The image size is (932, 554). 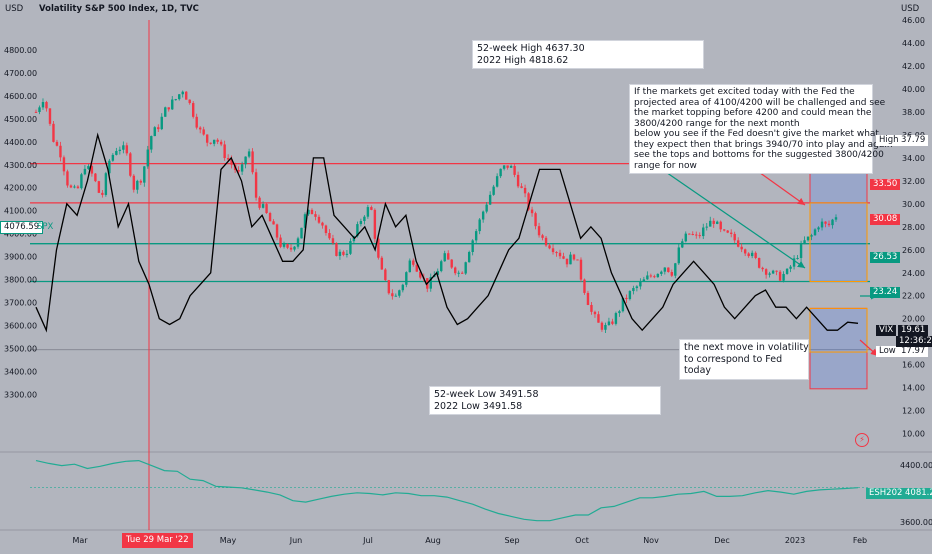 I want to click on time-tick-label: Aug, so click(x=433, y=540).